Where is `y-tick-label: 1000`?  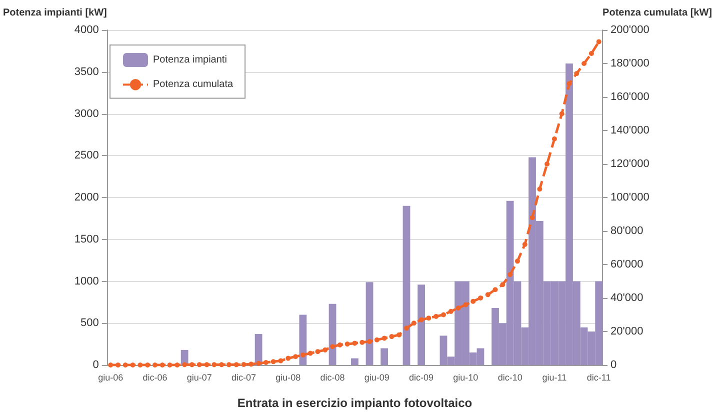 y-tick-label: 1000 is located at coordinates (86, 281).